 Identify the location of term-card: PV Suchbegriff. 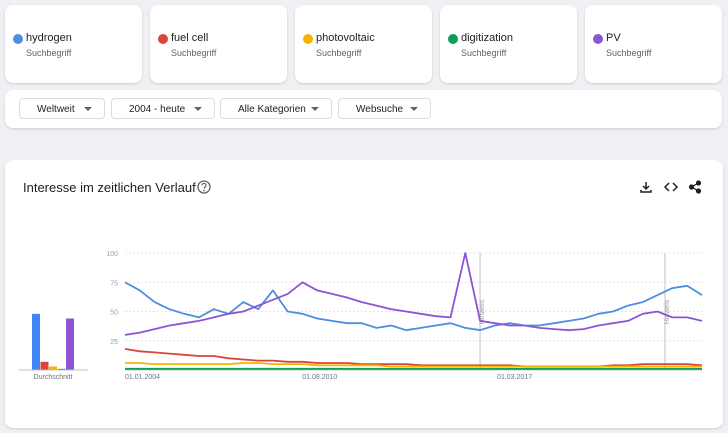
(653, 44).